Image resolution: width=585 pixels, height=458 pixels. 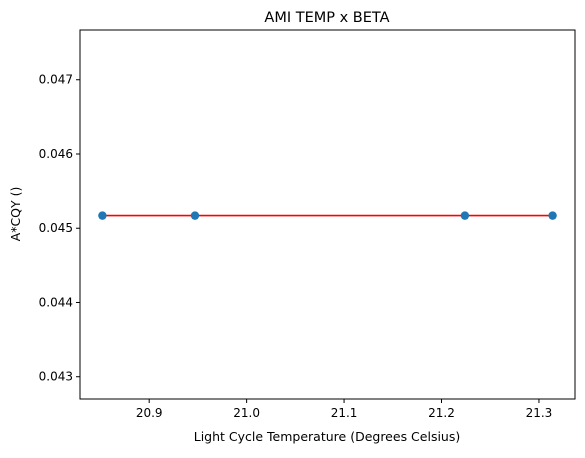 I want to click on x-tick-label: 20.9, so click(x=149, y=413).